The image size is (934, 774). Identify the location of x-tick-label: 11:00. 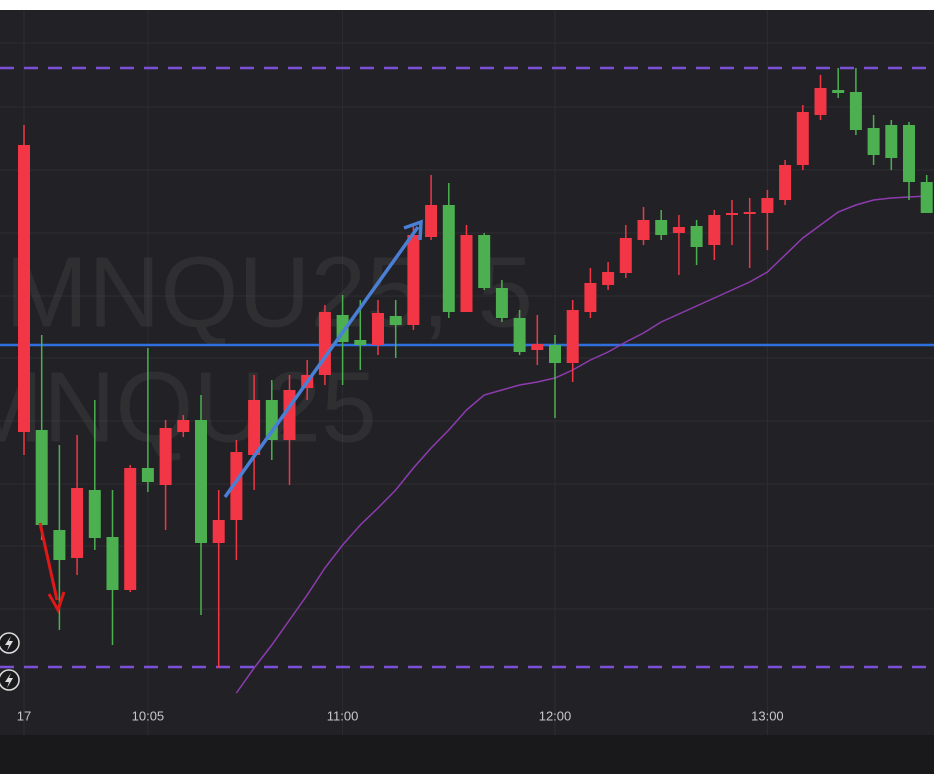
(343, 715).